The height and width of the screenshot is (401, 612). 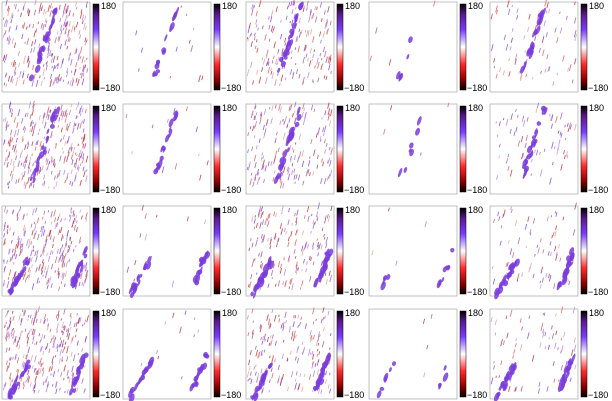 I want to click on colorbar-min-label: −180, so click(x=598, y=88).